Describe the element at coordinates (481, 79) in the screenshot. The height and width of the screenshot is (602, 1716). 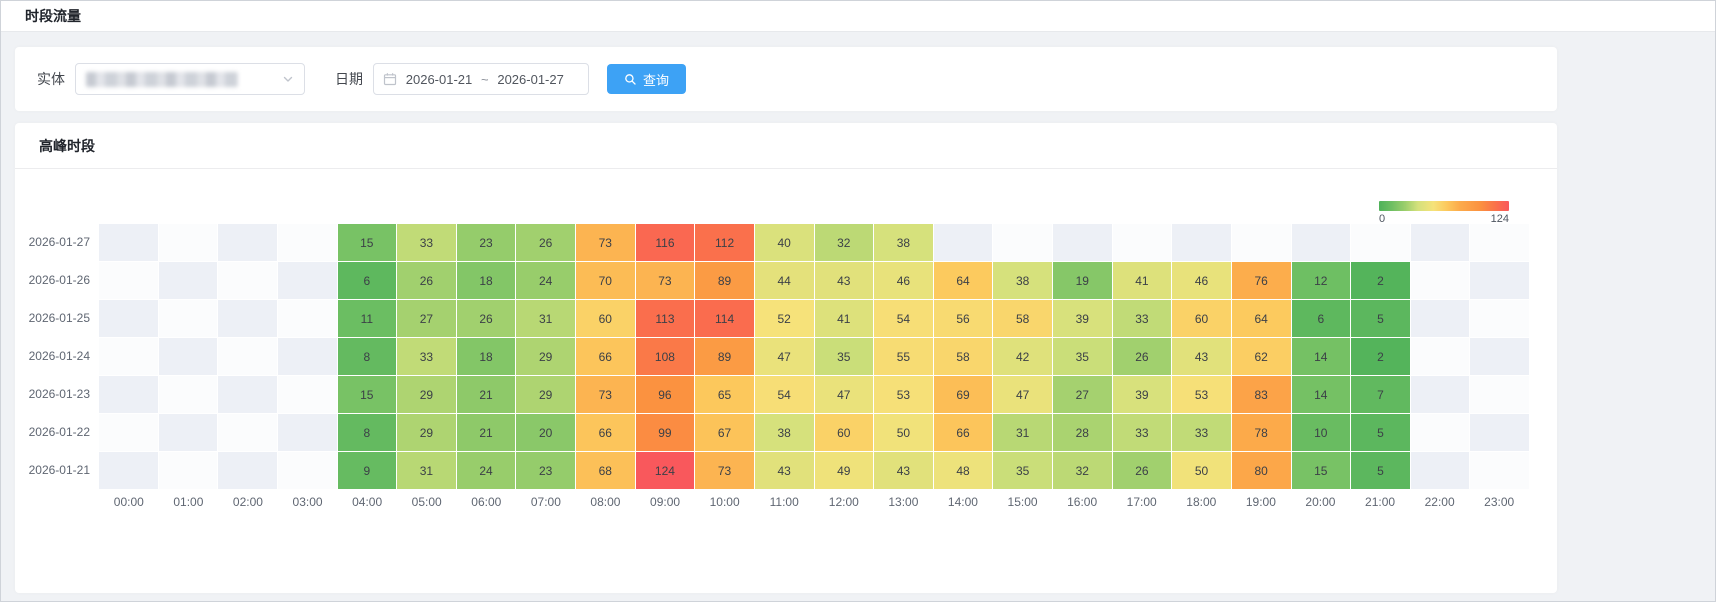
I see `date-range-picker: ~` at that location.